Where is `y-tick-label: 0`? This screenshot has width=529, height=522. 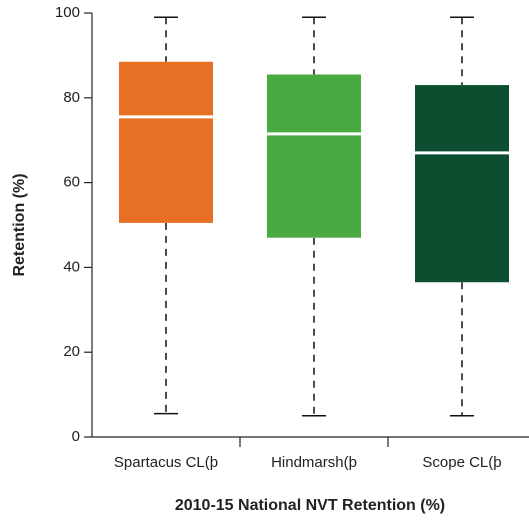 y-tick-label: 0 is located at coordinates (76, 436).